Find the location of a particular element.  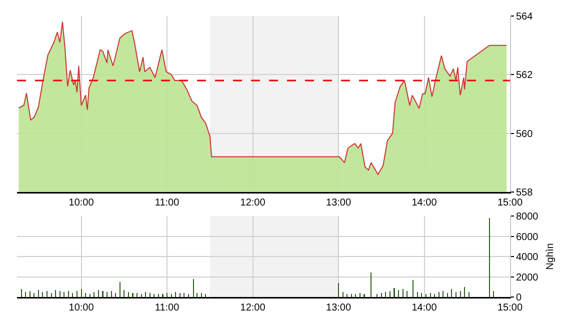

y-tick-label: 0 is located at coordinates (519, 298).